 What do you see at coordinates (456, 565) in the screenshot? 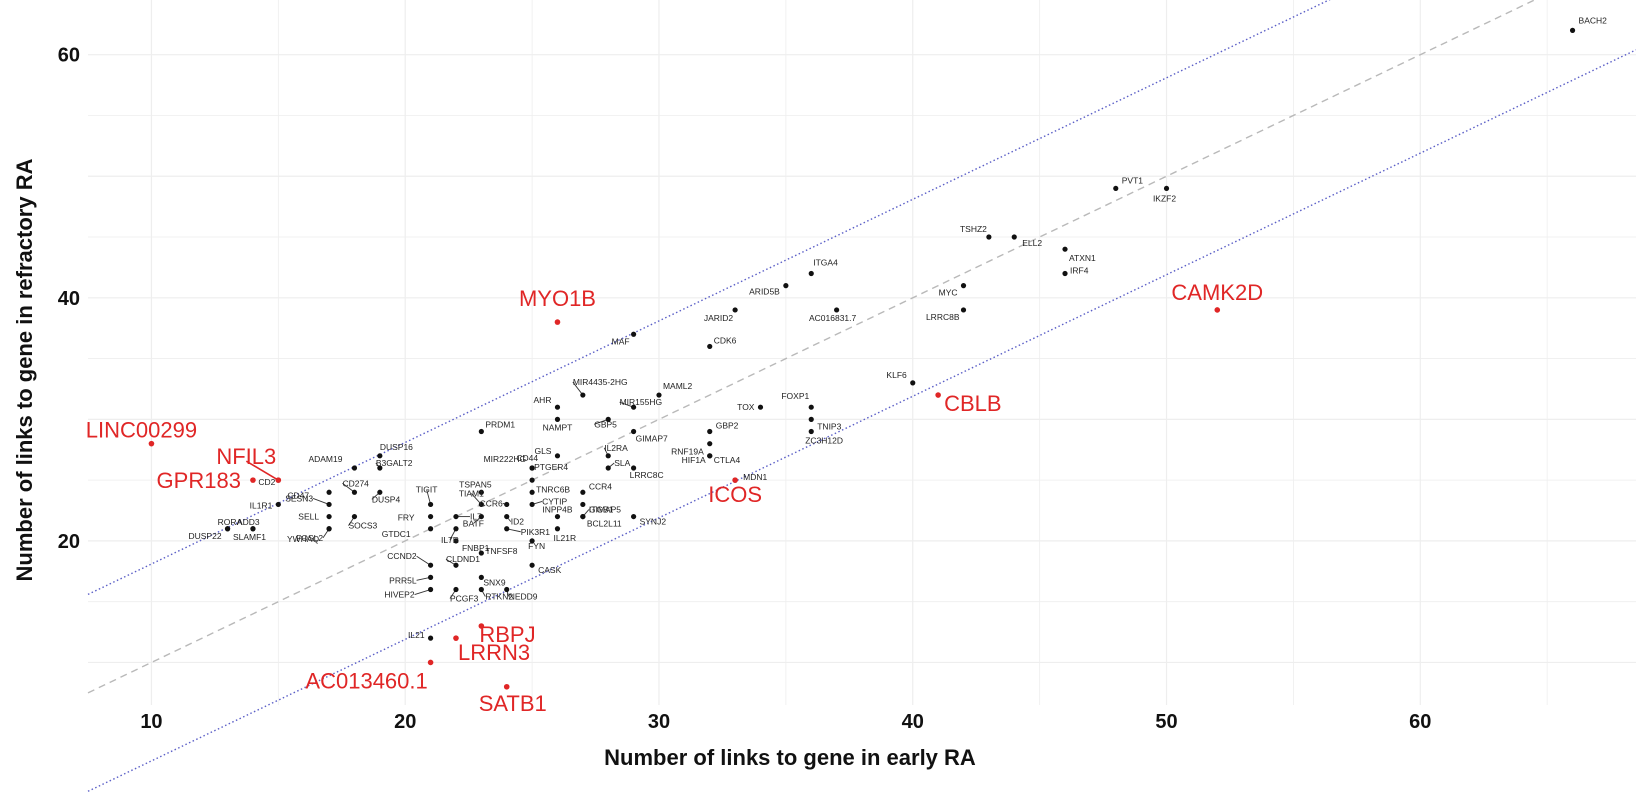
I see `point-cldnd1` at bounding box center [456, 565].